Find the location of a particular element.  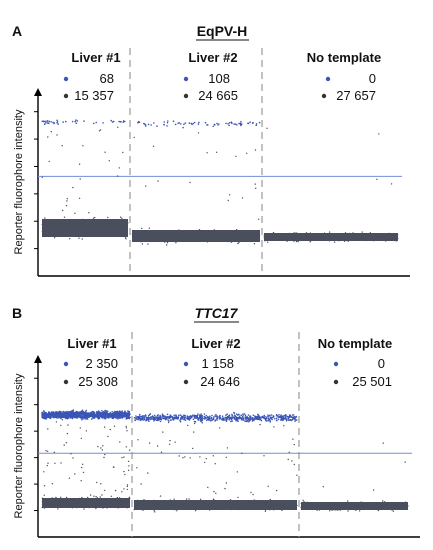

panel-b-well-2-label: Liver #2 is located at coordinates (215, 343).